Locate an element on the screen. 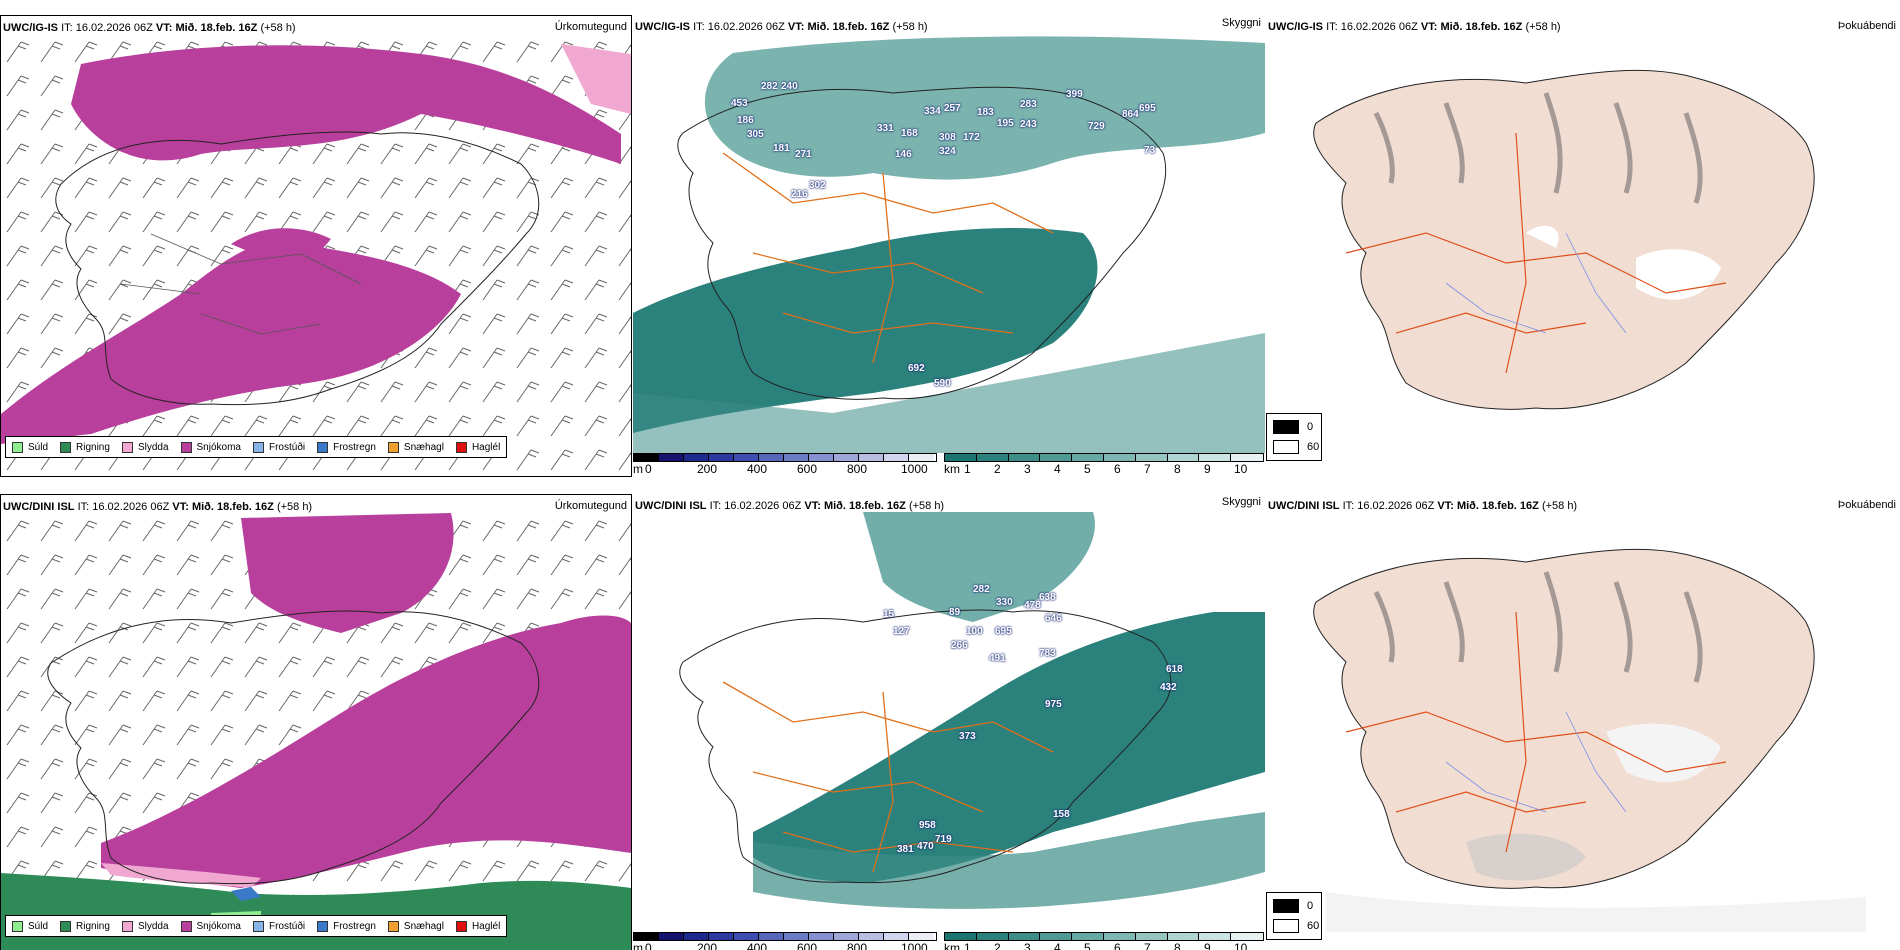 The image size is (1900, 950). fog-legend: 0 60 is located at coordinates (1294, 916).